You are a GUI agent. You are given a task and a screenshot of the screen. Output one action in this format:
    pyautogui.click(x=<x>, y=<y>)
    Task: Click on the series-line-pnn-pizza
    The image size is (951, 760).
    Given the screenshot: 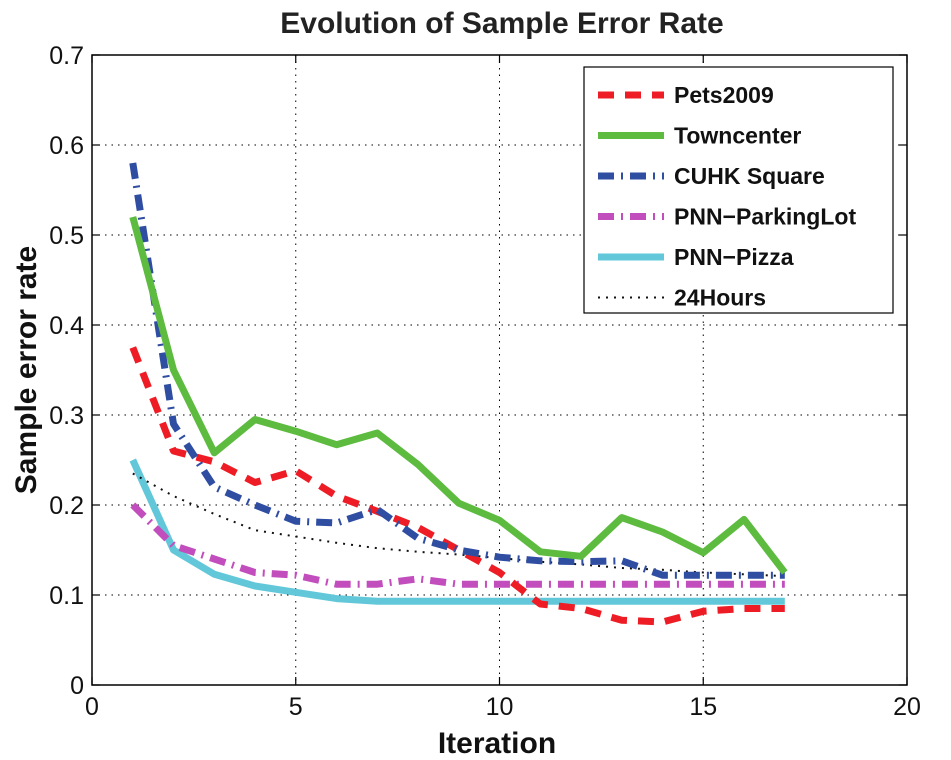 What is the action you would take?
    pyautogui.click(x=457, y=531)
    